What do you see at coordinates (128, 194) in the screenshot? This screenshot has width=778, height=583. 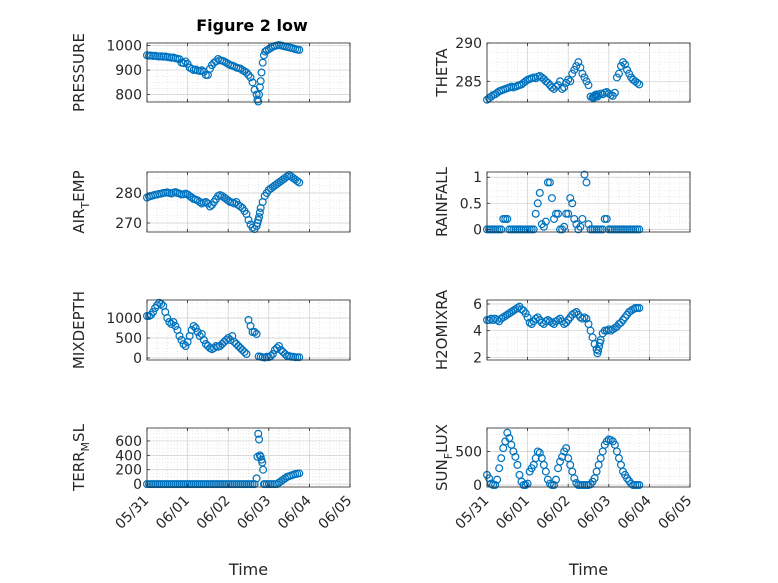 I see `y-tick-label: 280` at bounding box center [128, 194].